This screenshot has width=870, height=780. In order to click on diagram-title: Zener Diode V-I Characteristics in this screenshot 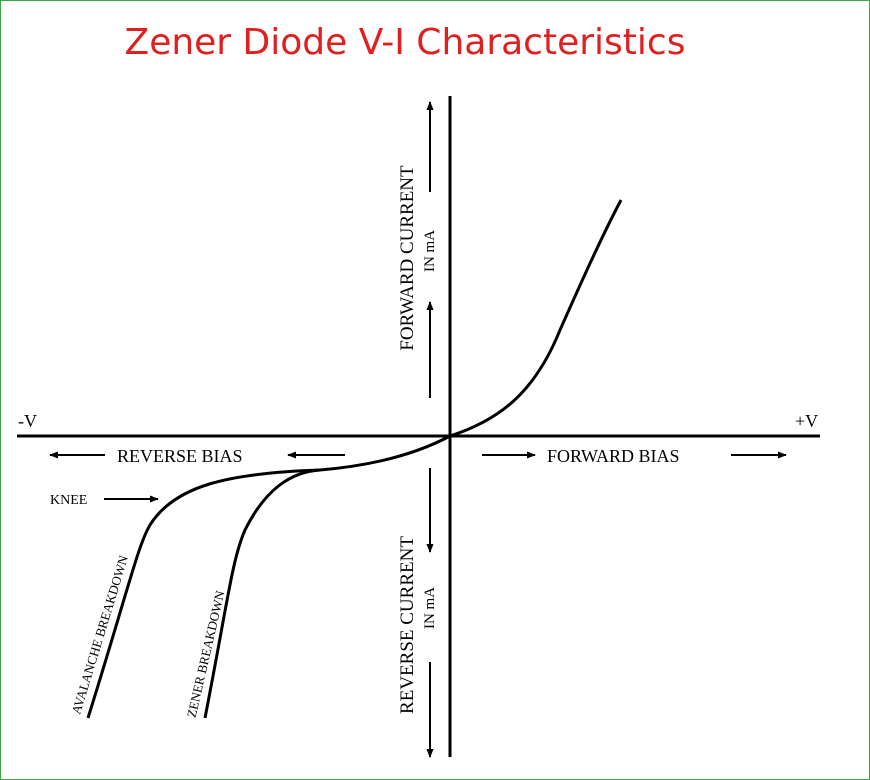, I will do `click(405, 42)`.